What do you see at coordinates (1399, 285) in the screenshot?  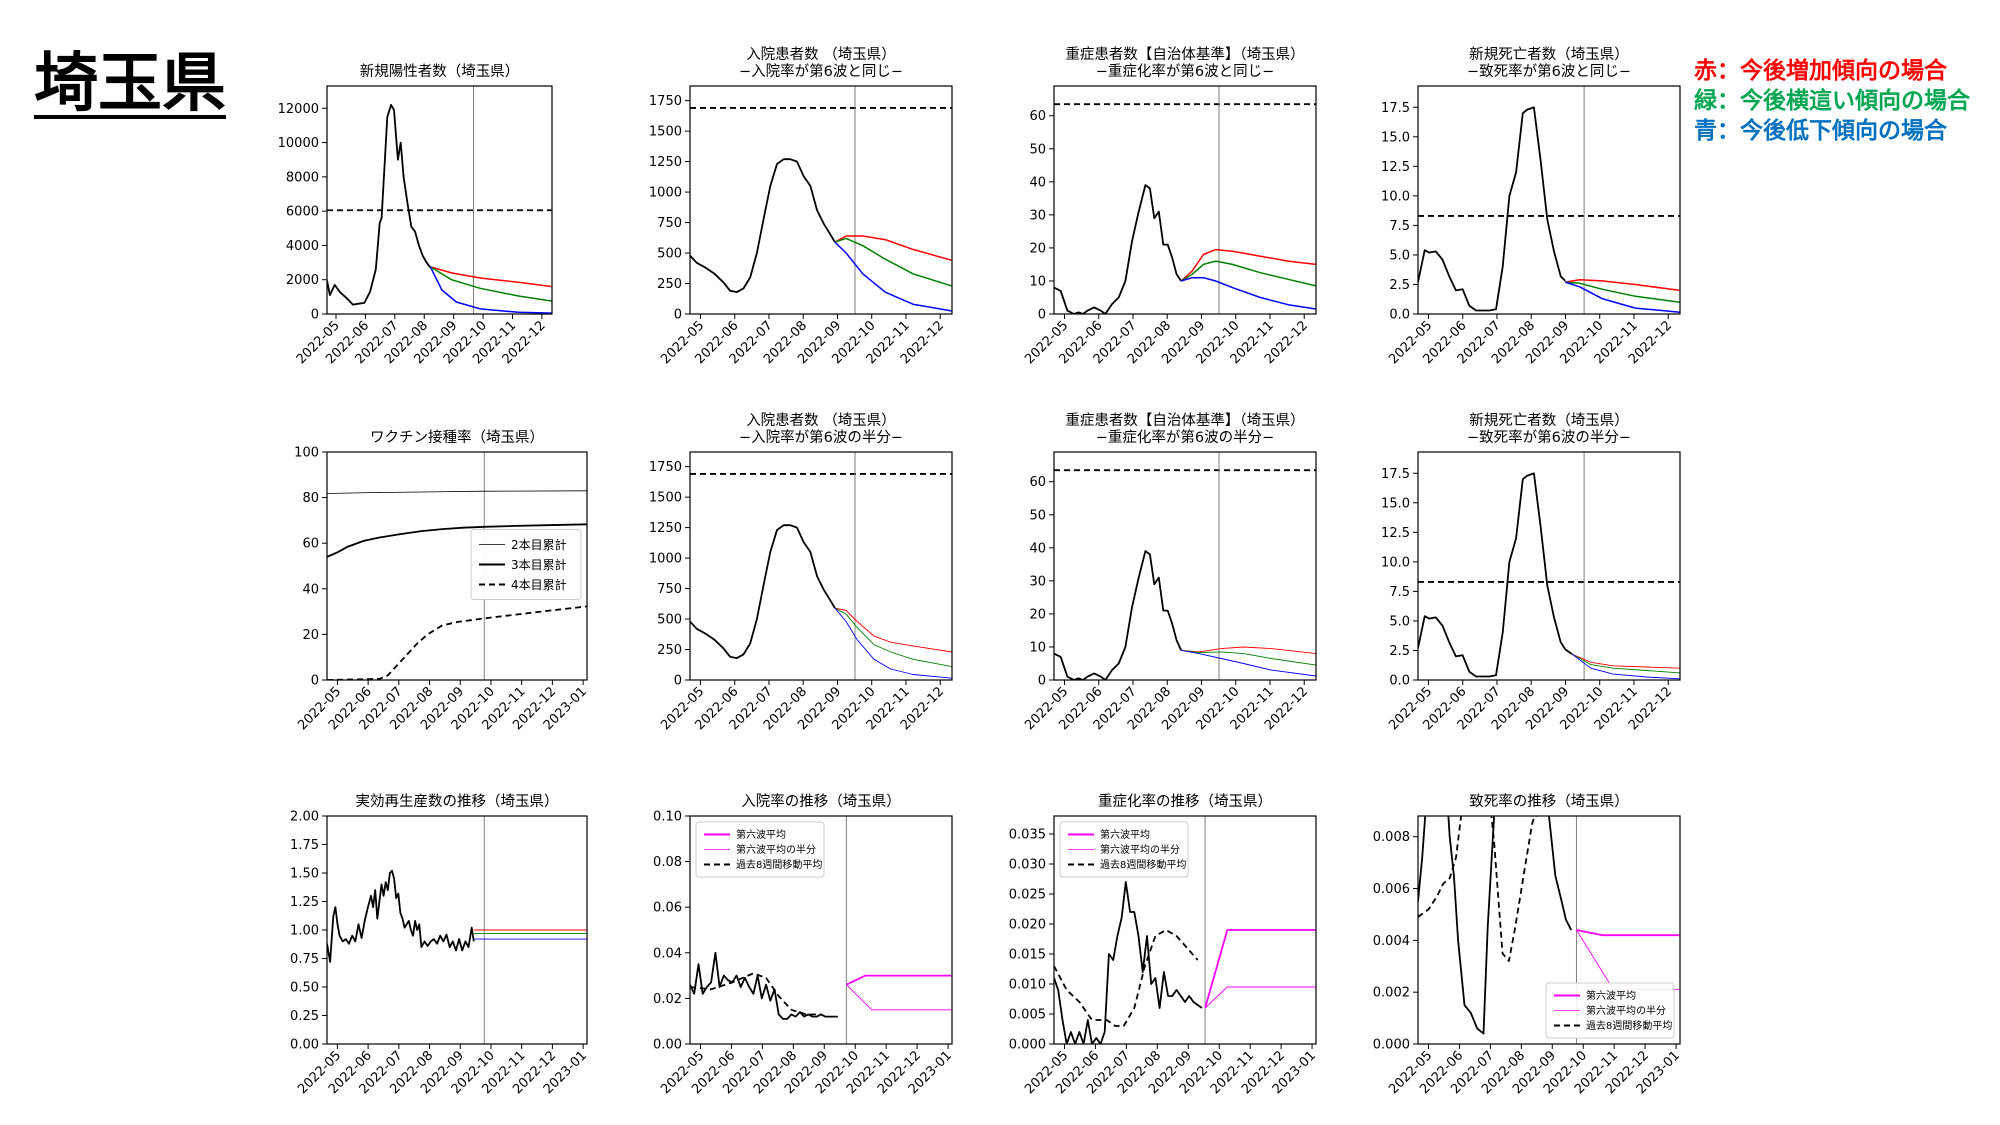 I see `y-tick-label: 2.5` at bounding box center [1399, 285].